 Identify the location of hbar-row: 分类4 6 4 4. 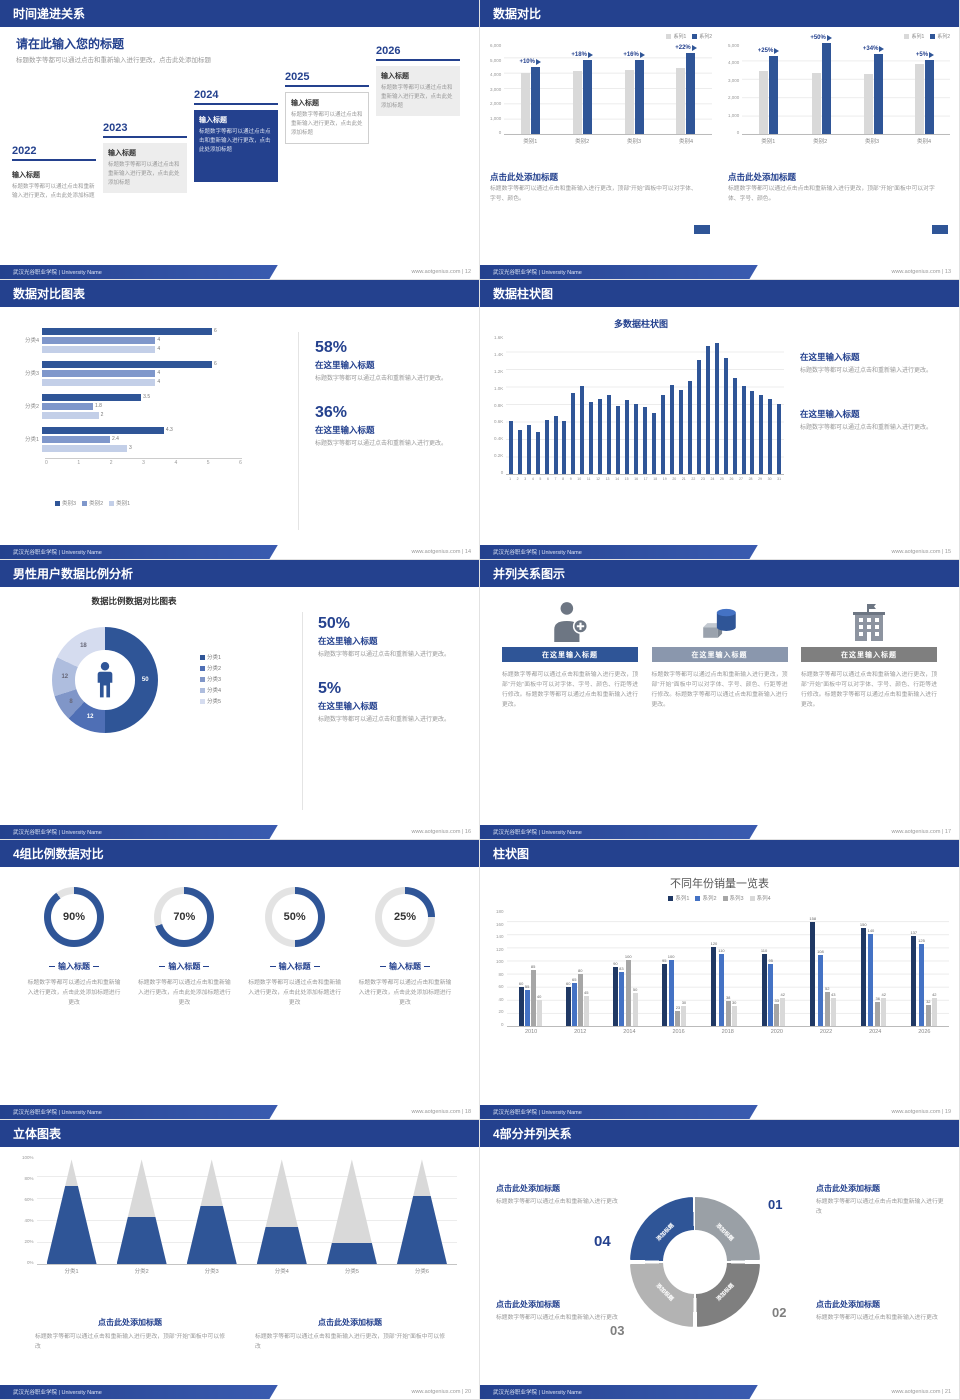
(143, 340).